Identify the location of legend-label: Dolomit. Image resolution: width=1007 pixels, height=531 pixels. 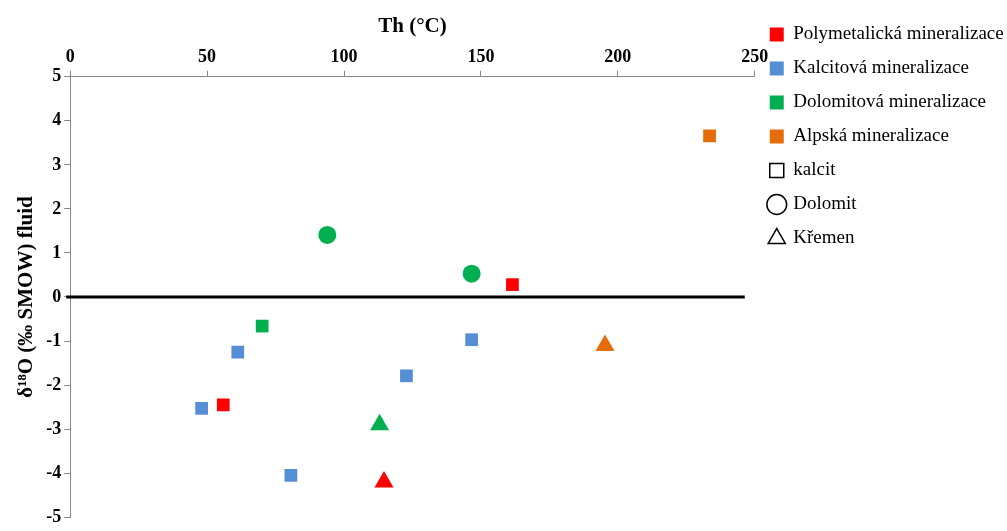
(825, 203).